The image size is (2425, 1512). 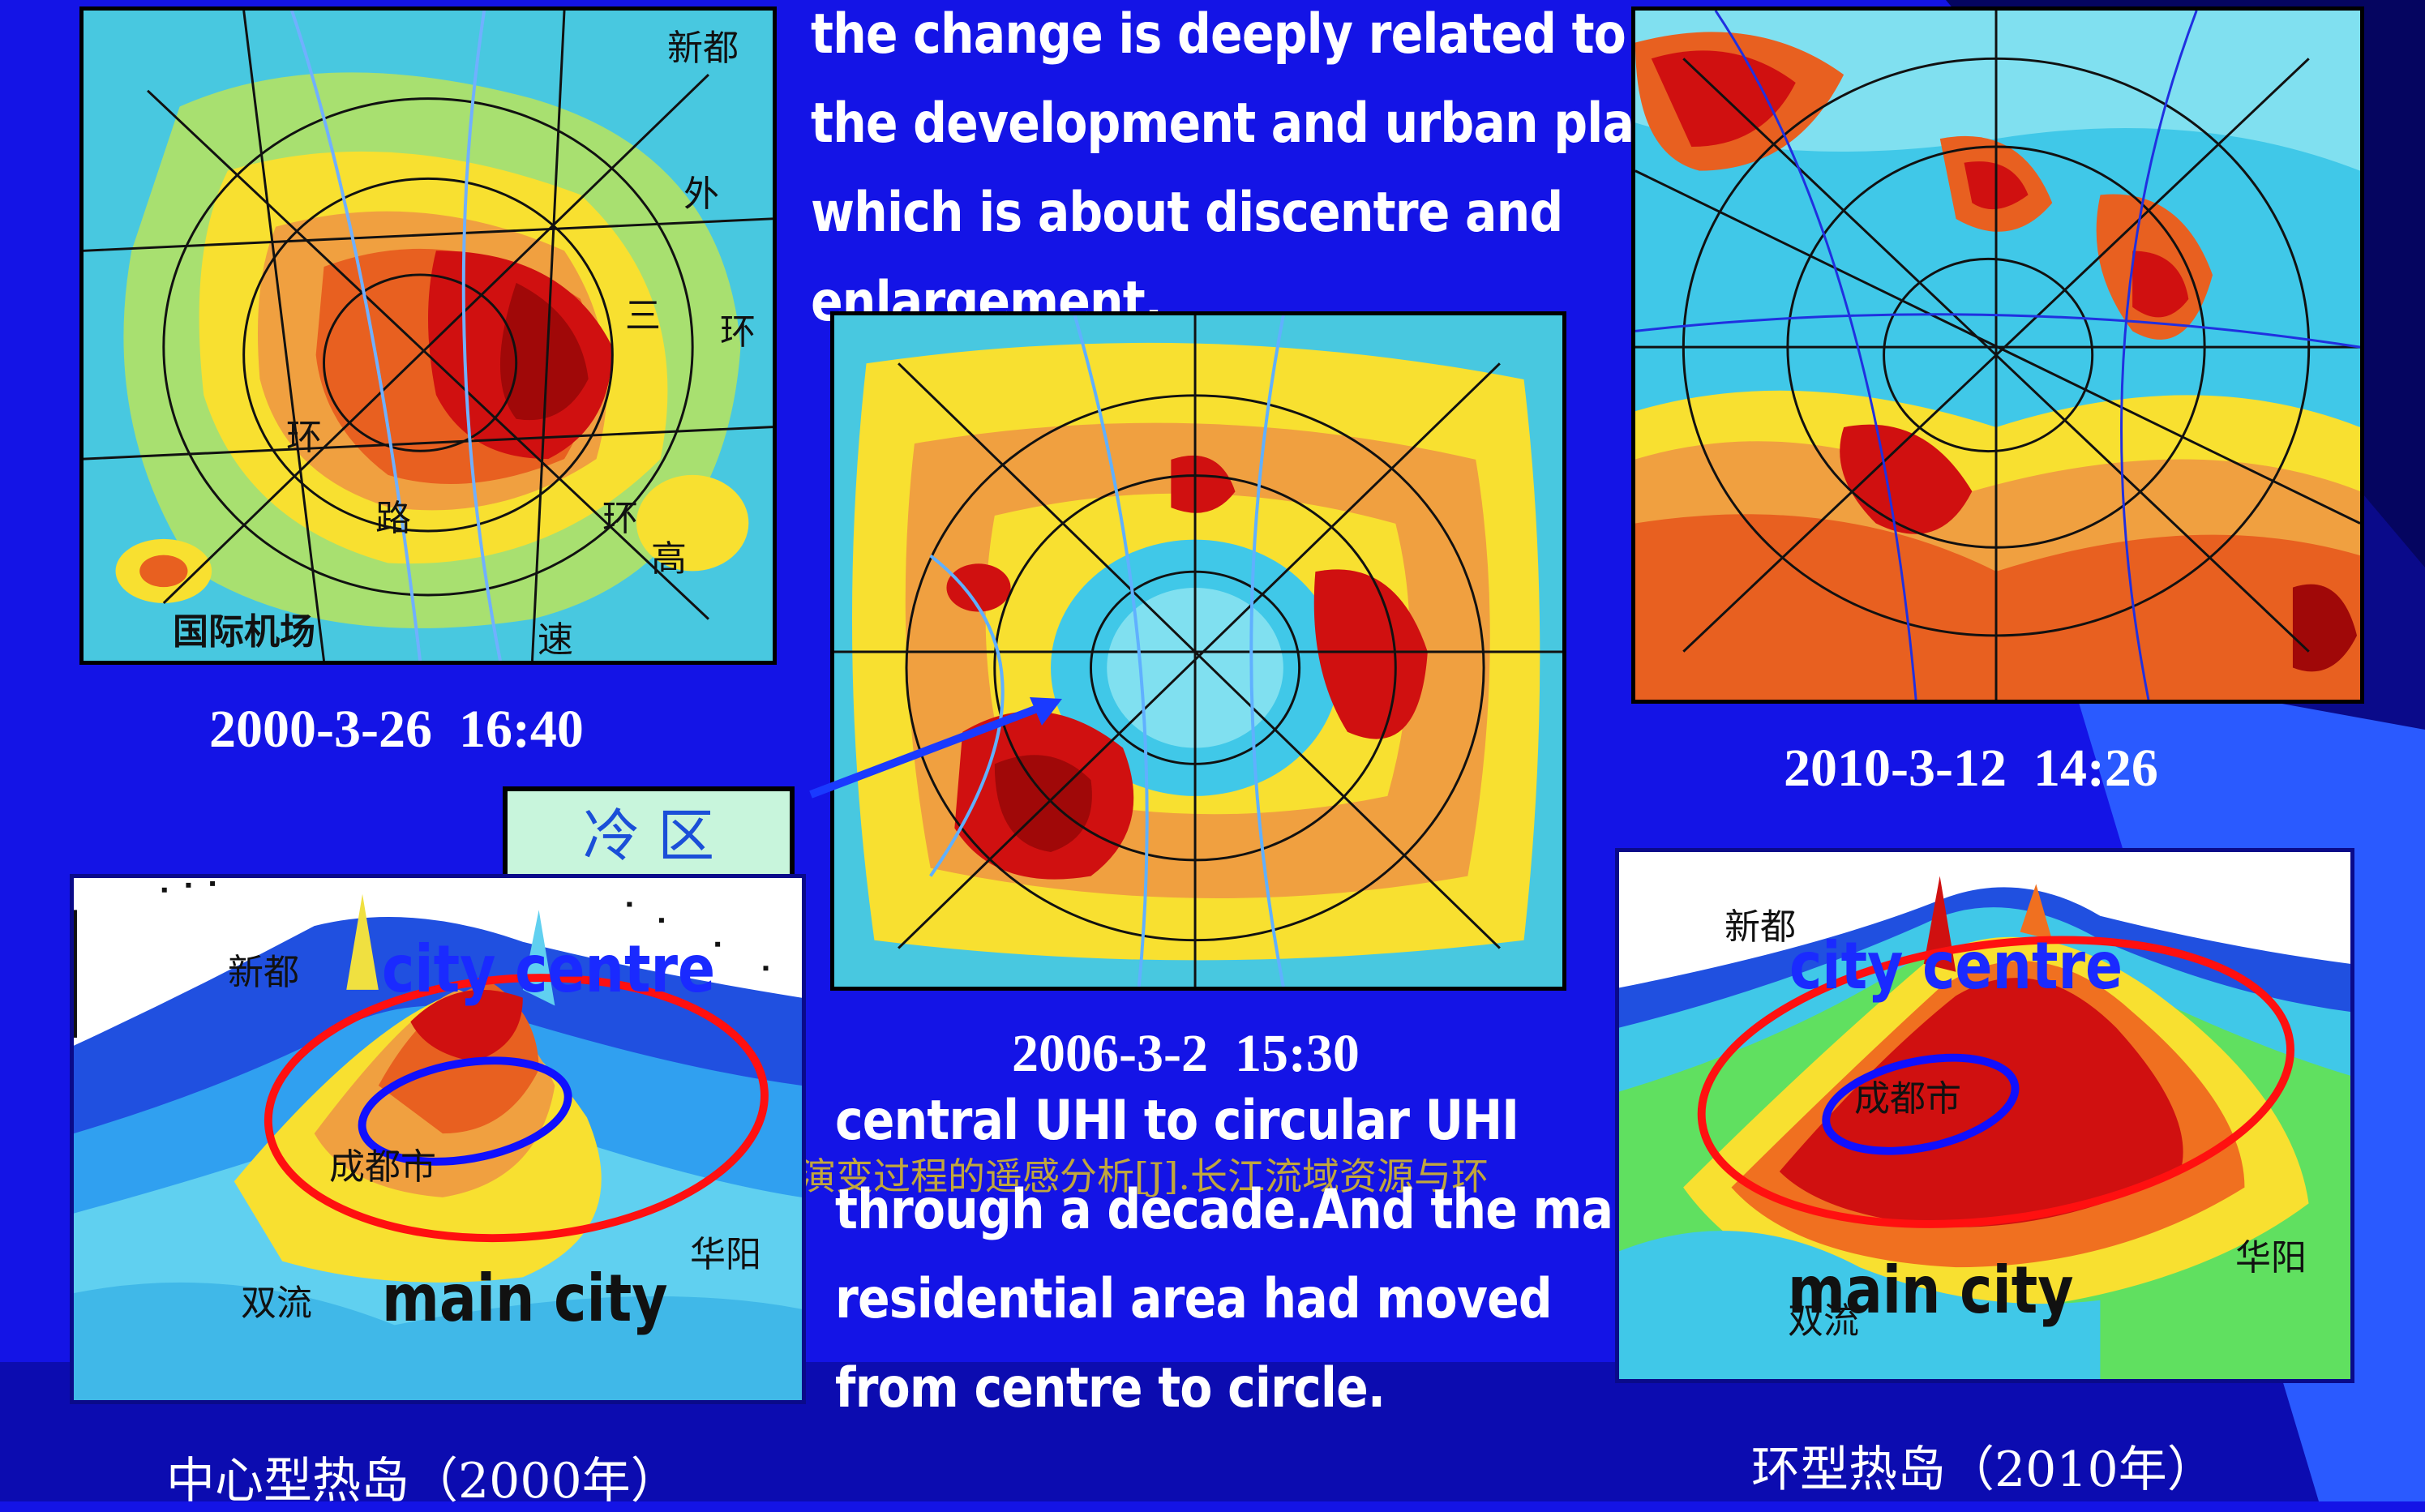 I want to click on paragraph-bottom-line-4: from centre to circle., so click(x=1110, y=1388).